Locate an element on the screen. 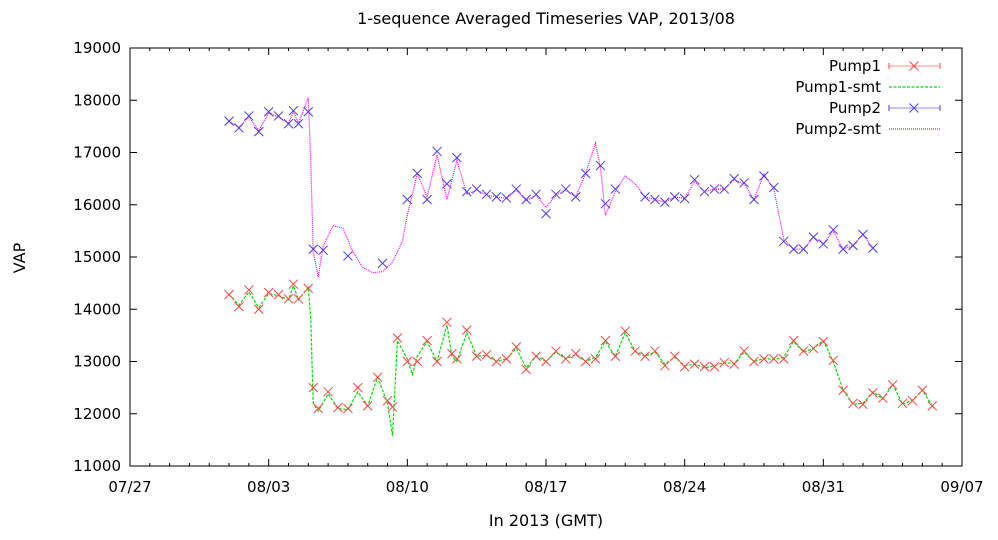  x-tick-label: 08/03 is located at coordinates (268, 487).